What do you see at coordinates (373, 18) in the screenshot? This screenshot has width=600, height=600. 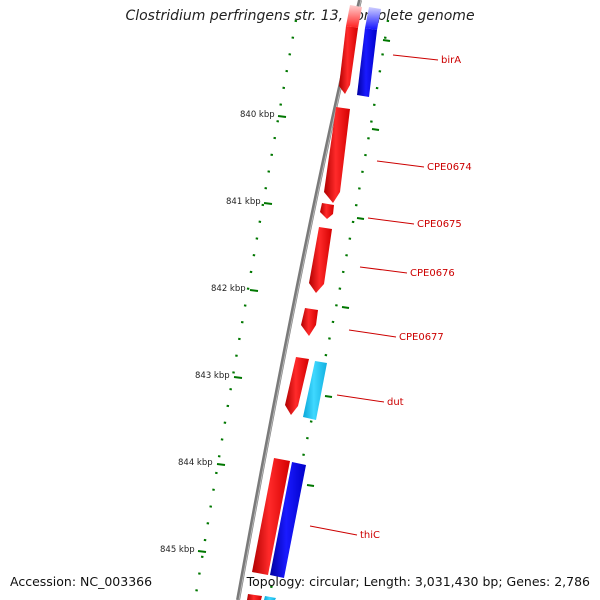 I see `gene-arrow-faded-blue` at bounding box center [373, 18].